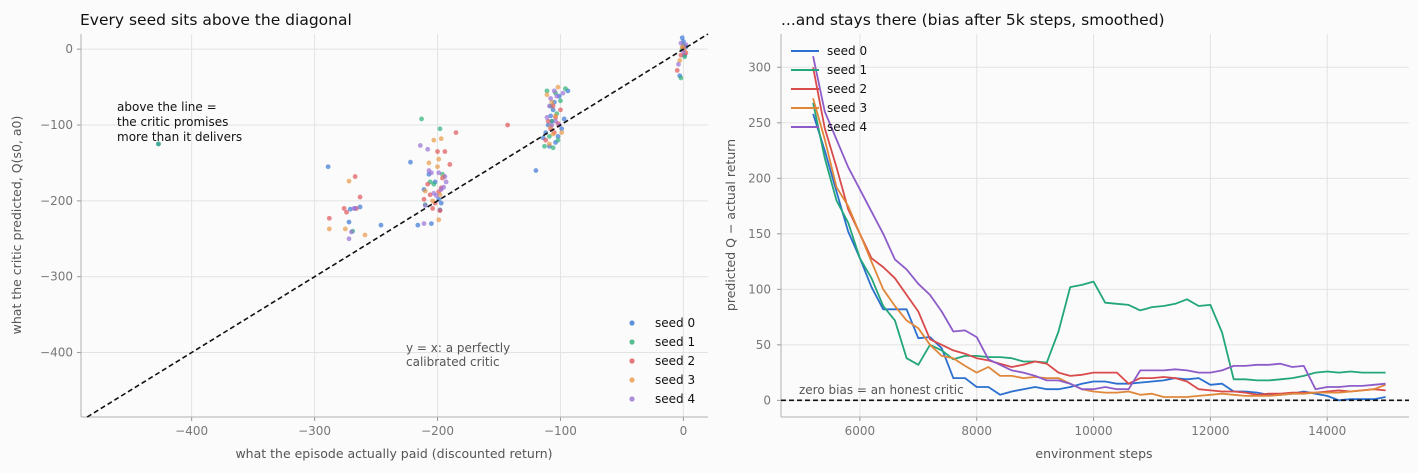 The height and width of the screenshot is (473, 1418). What do you see at coordinates (437, 431) in the screenshot?
I see `x-tick-label: −200` at bounding box center [437, 431].